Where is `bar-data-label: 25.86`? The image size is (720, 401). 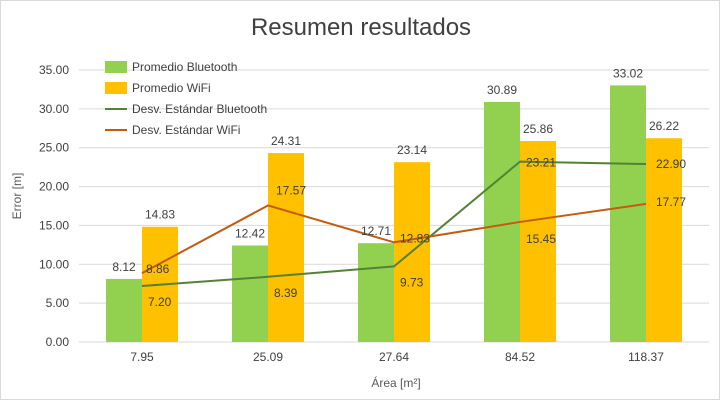 bar-data-label: 25.86 is located at coordinates (538, 129).